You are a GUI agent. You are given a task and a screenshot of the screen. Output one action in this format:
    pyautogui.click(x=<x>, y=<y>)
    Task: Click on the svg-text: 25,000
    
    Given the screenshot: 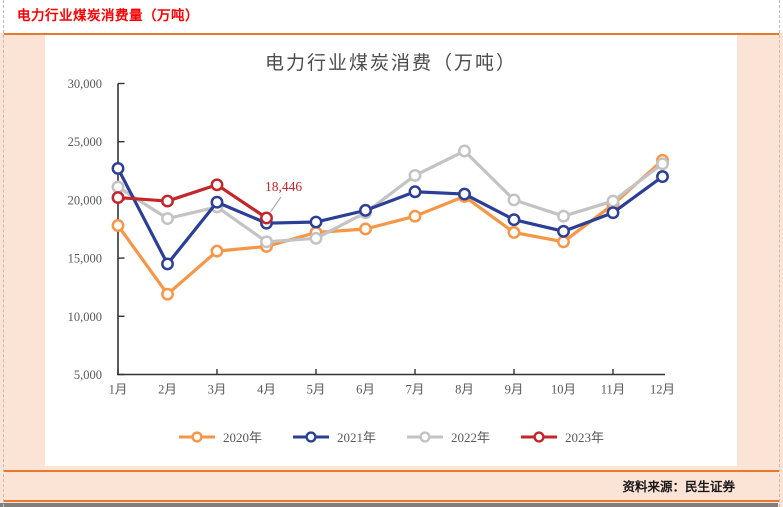 What is the action you would take?
    pyautogui.click(x=85, y=142)
    